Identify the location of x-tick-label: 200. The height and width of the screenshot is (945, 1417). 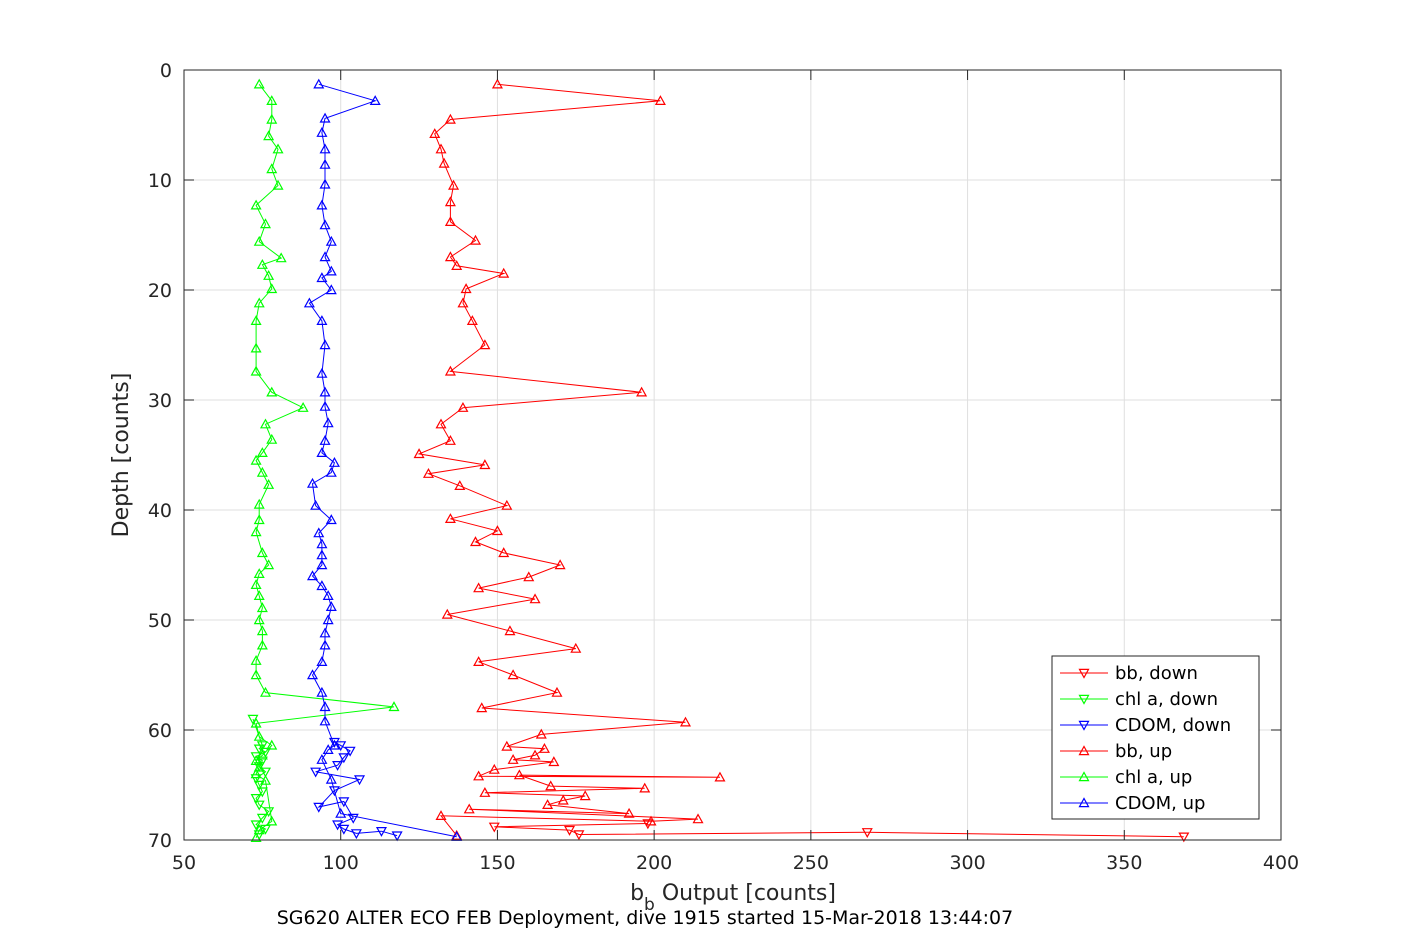
(654, 863).